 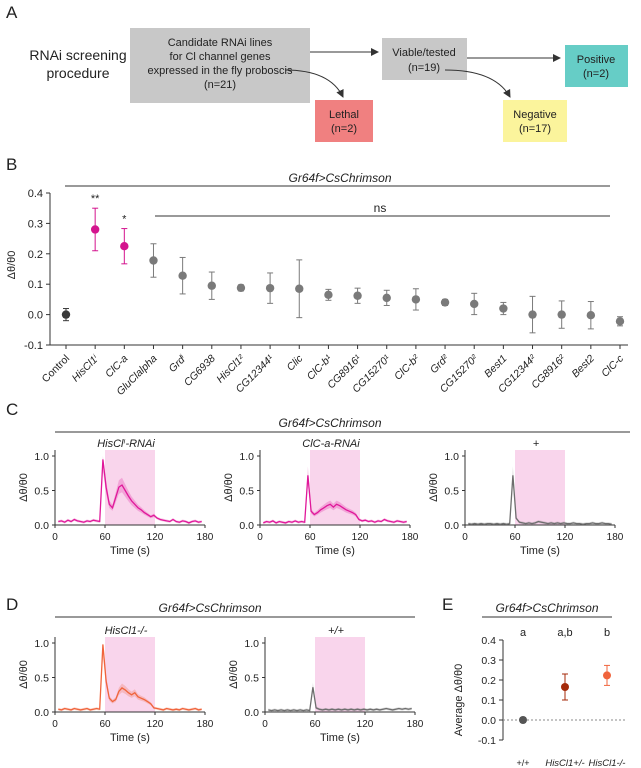 I want to click on lethal-box, so click(x=344, y=121).